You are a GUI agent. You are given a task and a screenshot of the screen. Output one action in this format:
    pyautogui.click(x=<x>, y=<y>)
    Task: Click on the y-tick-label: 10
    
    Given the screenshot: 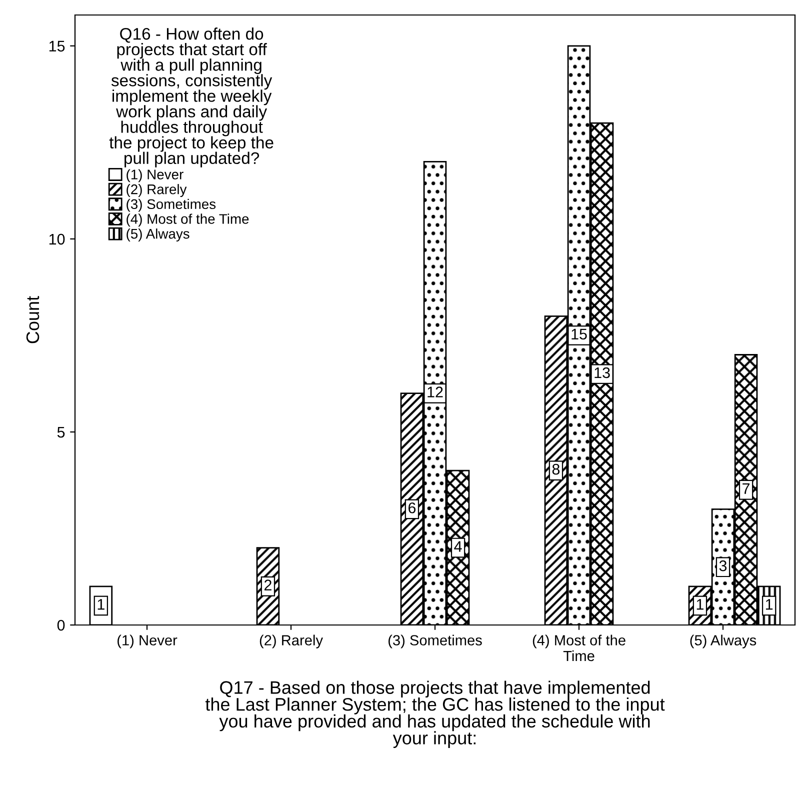 What is the action you would take?
    pyautogui.click(x=57, y=239)
    